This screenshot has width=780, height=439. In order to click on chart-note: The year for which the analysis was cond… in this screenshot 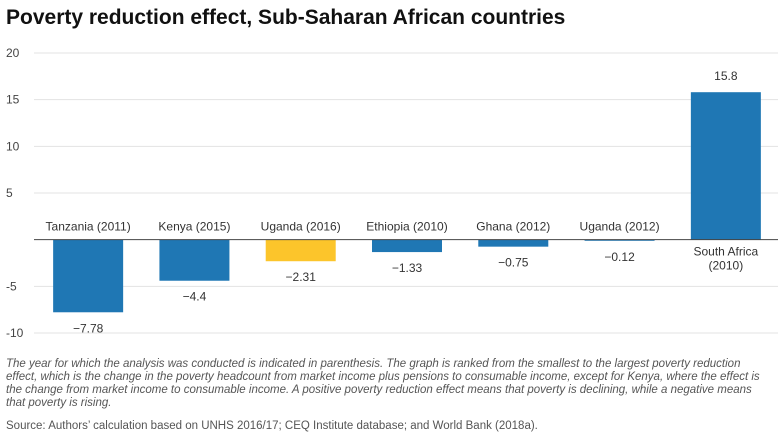, I will do `click(383, 383)`.